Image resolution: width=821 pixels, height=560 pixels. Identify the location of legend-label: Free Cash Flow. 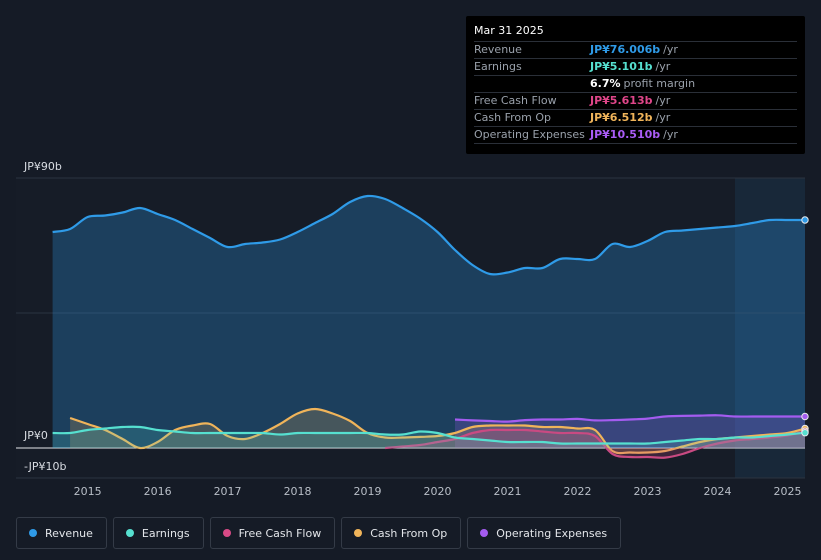
(280, 533).